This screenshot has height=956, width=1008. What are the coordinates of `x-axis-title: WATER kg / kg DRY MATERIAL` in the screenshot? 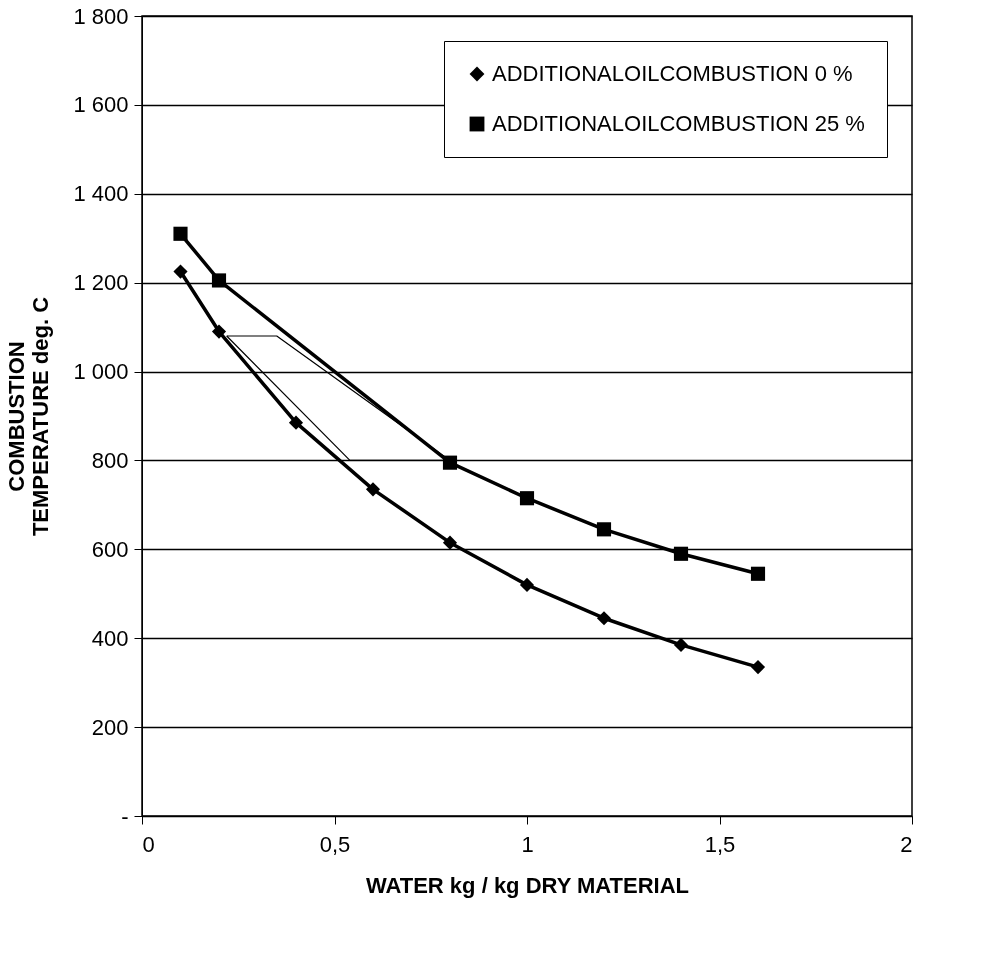 It's located at (527, 885).